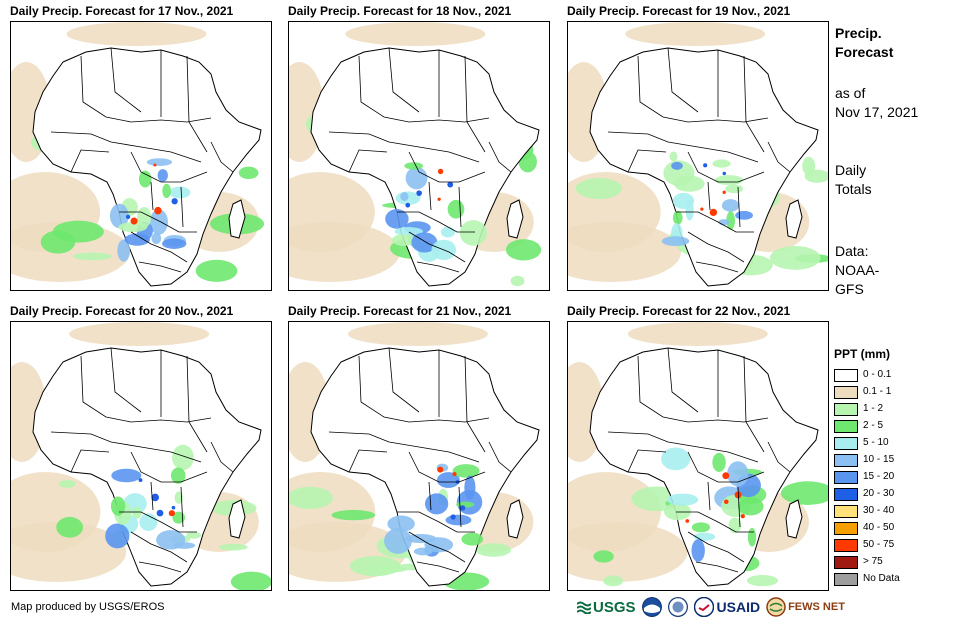 This screenshot has height=626, width=967. Describe the element at coordinates (877, 391) in the screenshot. I see `legend-label: 0.1 - 1` at that location.